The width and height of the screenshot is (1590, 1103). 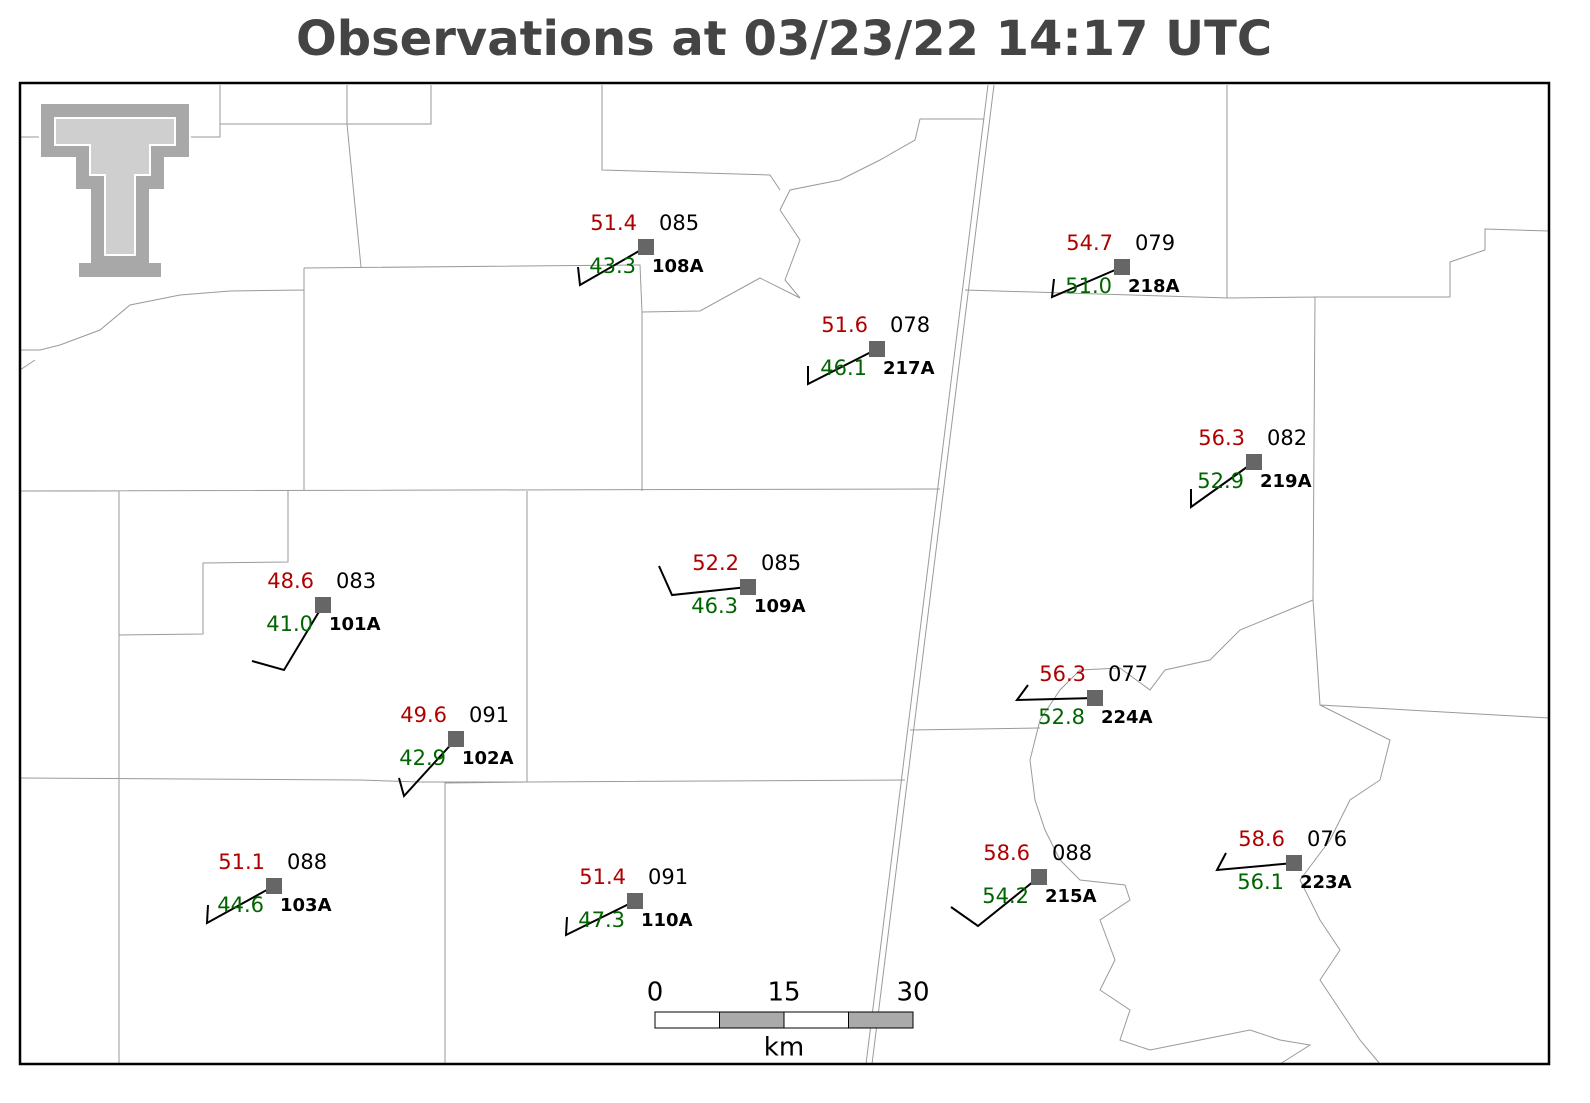 What do you see at coordinates (1128, 674) in the screenshot?
I see `pressure: 077` at bounding box center [1128, 674].